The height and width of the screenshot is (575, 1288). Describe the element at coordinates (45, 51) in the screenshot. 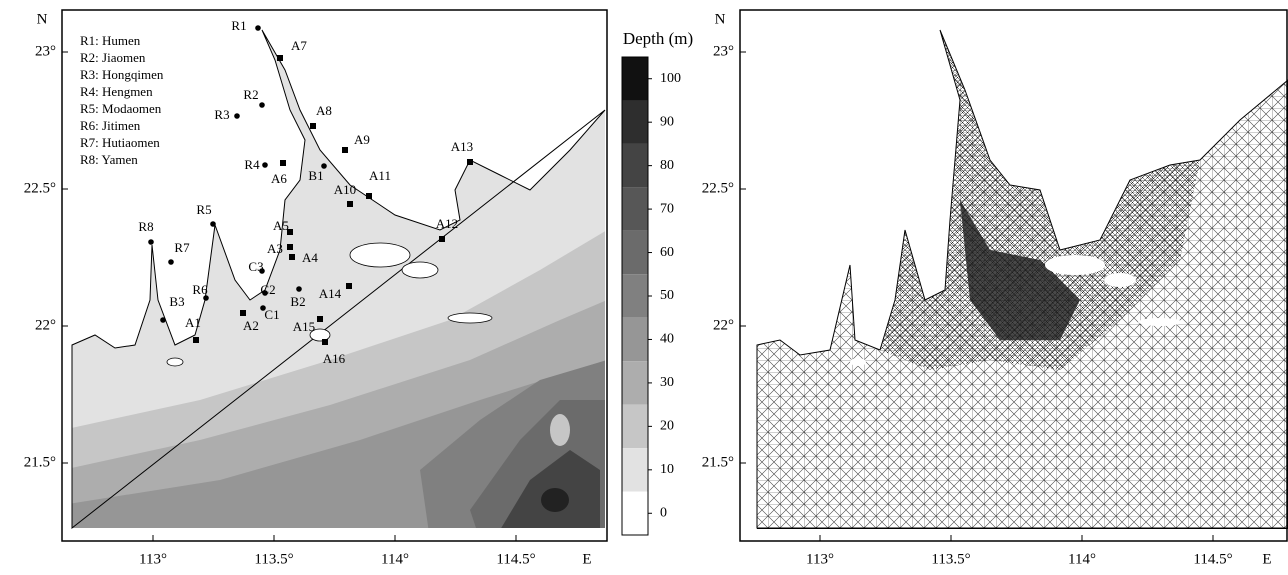

I see `lat-tick-label: 23°` at that location.